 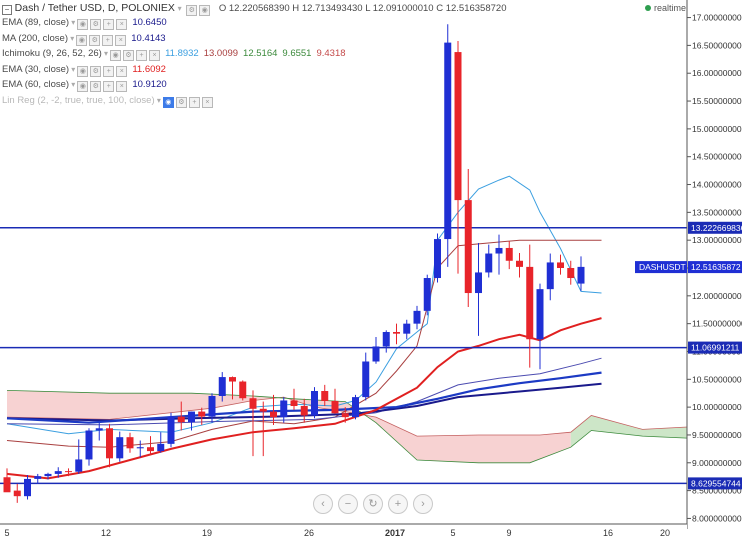 I want to click on y-tick-label: 14.000000000, so click(x=717, y=185).